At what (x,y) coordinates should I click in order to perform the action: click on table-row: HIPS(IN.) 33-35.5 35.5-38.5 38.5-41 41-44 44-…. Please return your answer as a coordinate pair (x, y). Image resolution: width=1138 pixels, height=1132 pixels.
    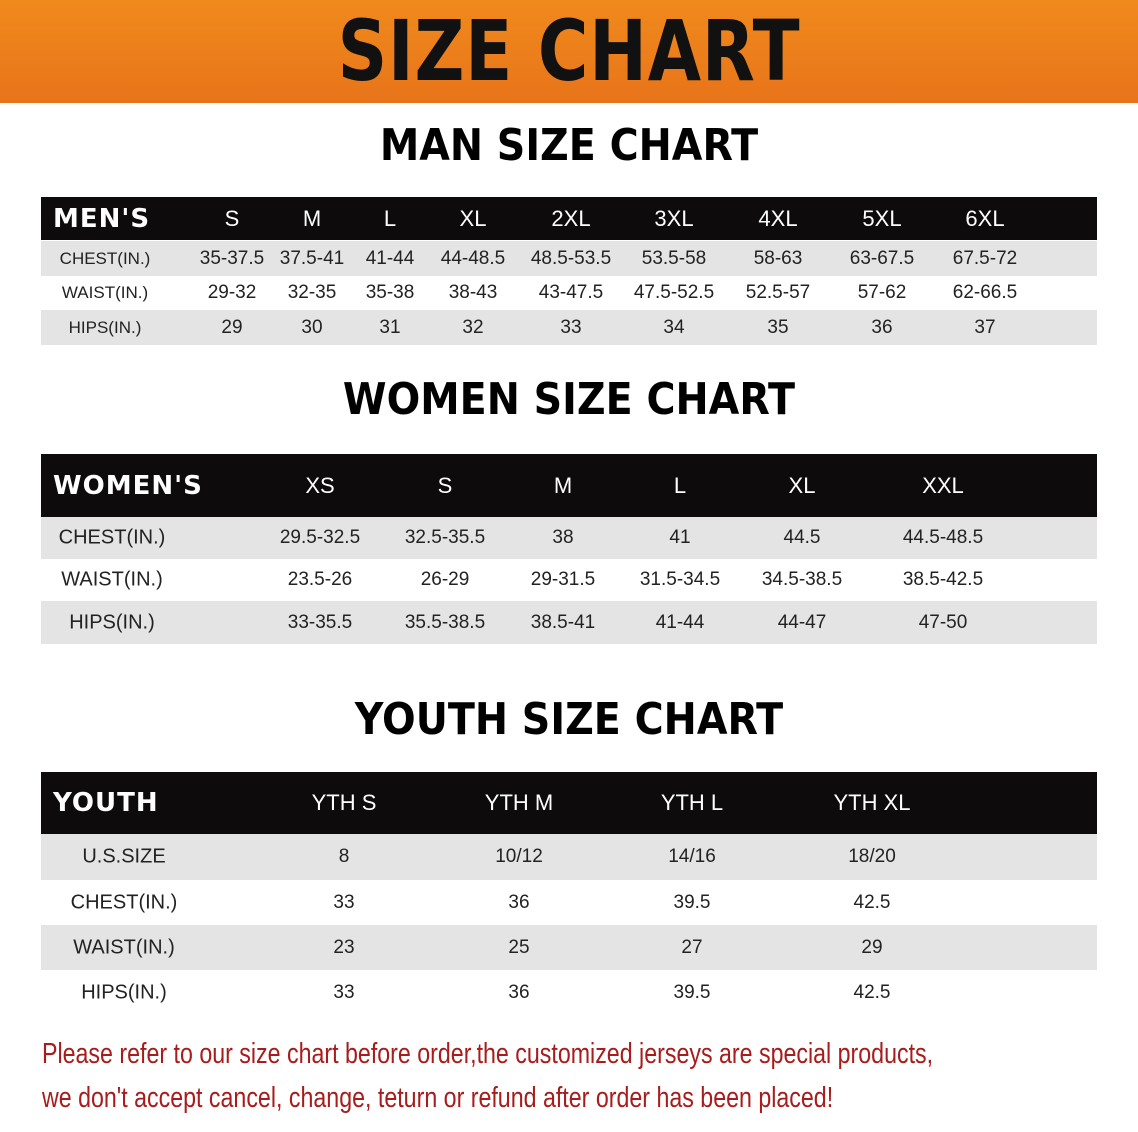
    Looking at the image, I should click on (569, 622).